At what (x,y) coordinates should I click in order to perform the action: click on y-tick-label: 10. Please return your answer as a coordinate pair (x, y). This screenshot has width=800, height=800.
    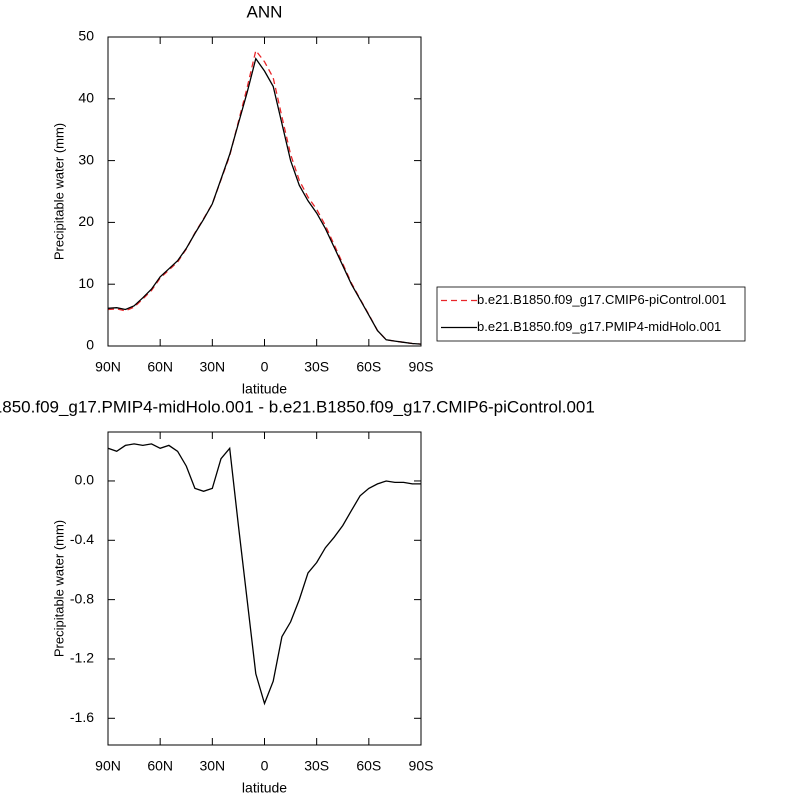
    Looking at the image, I should click on (86, 283).